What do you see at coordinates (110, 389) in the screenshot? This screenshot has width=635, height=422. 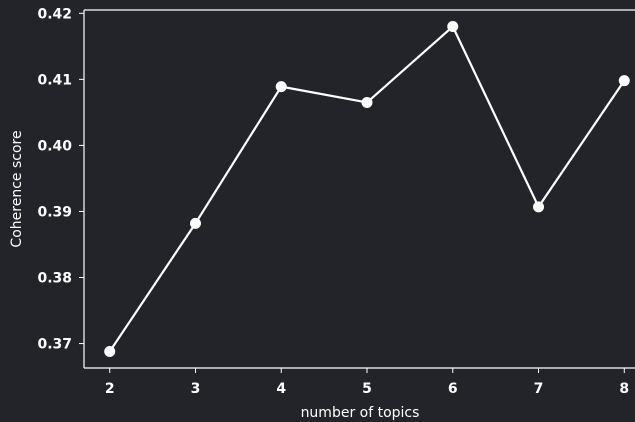 I see `x-tick-label: 2` at bounding box center [110, 389].